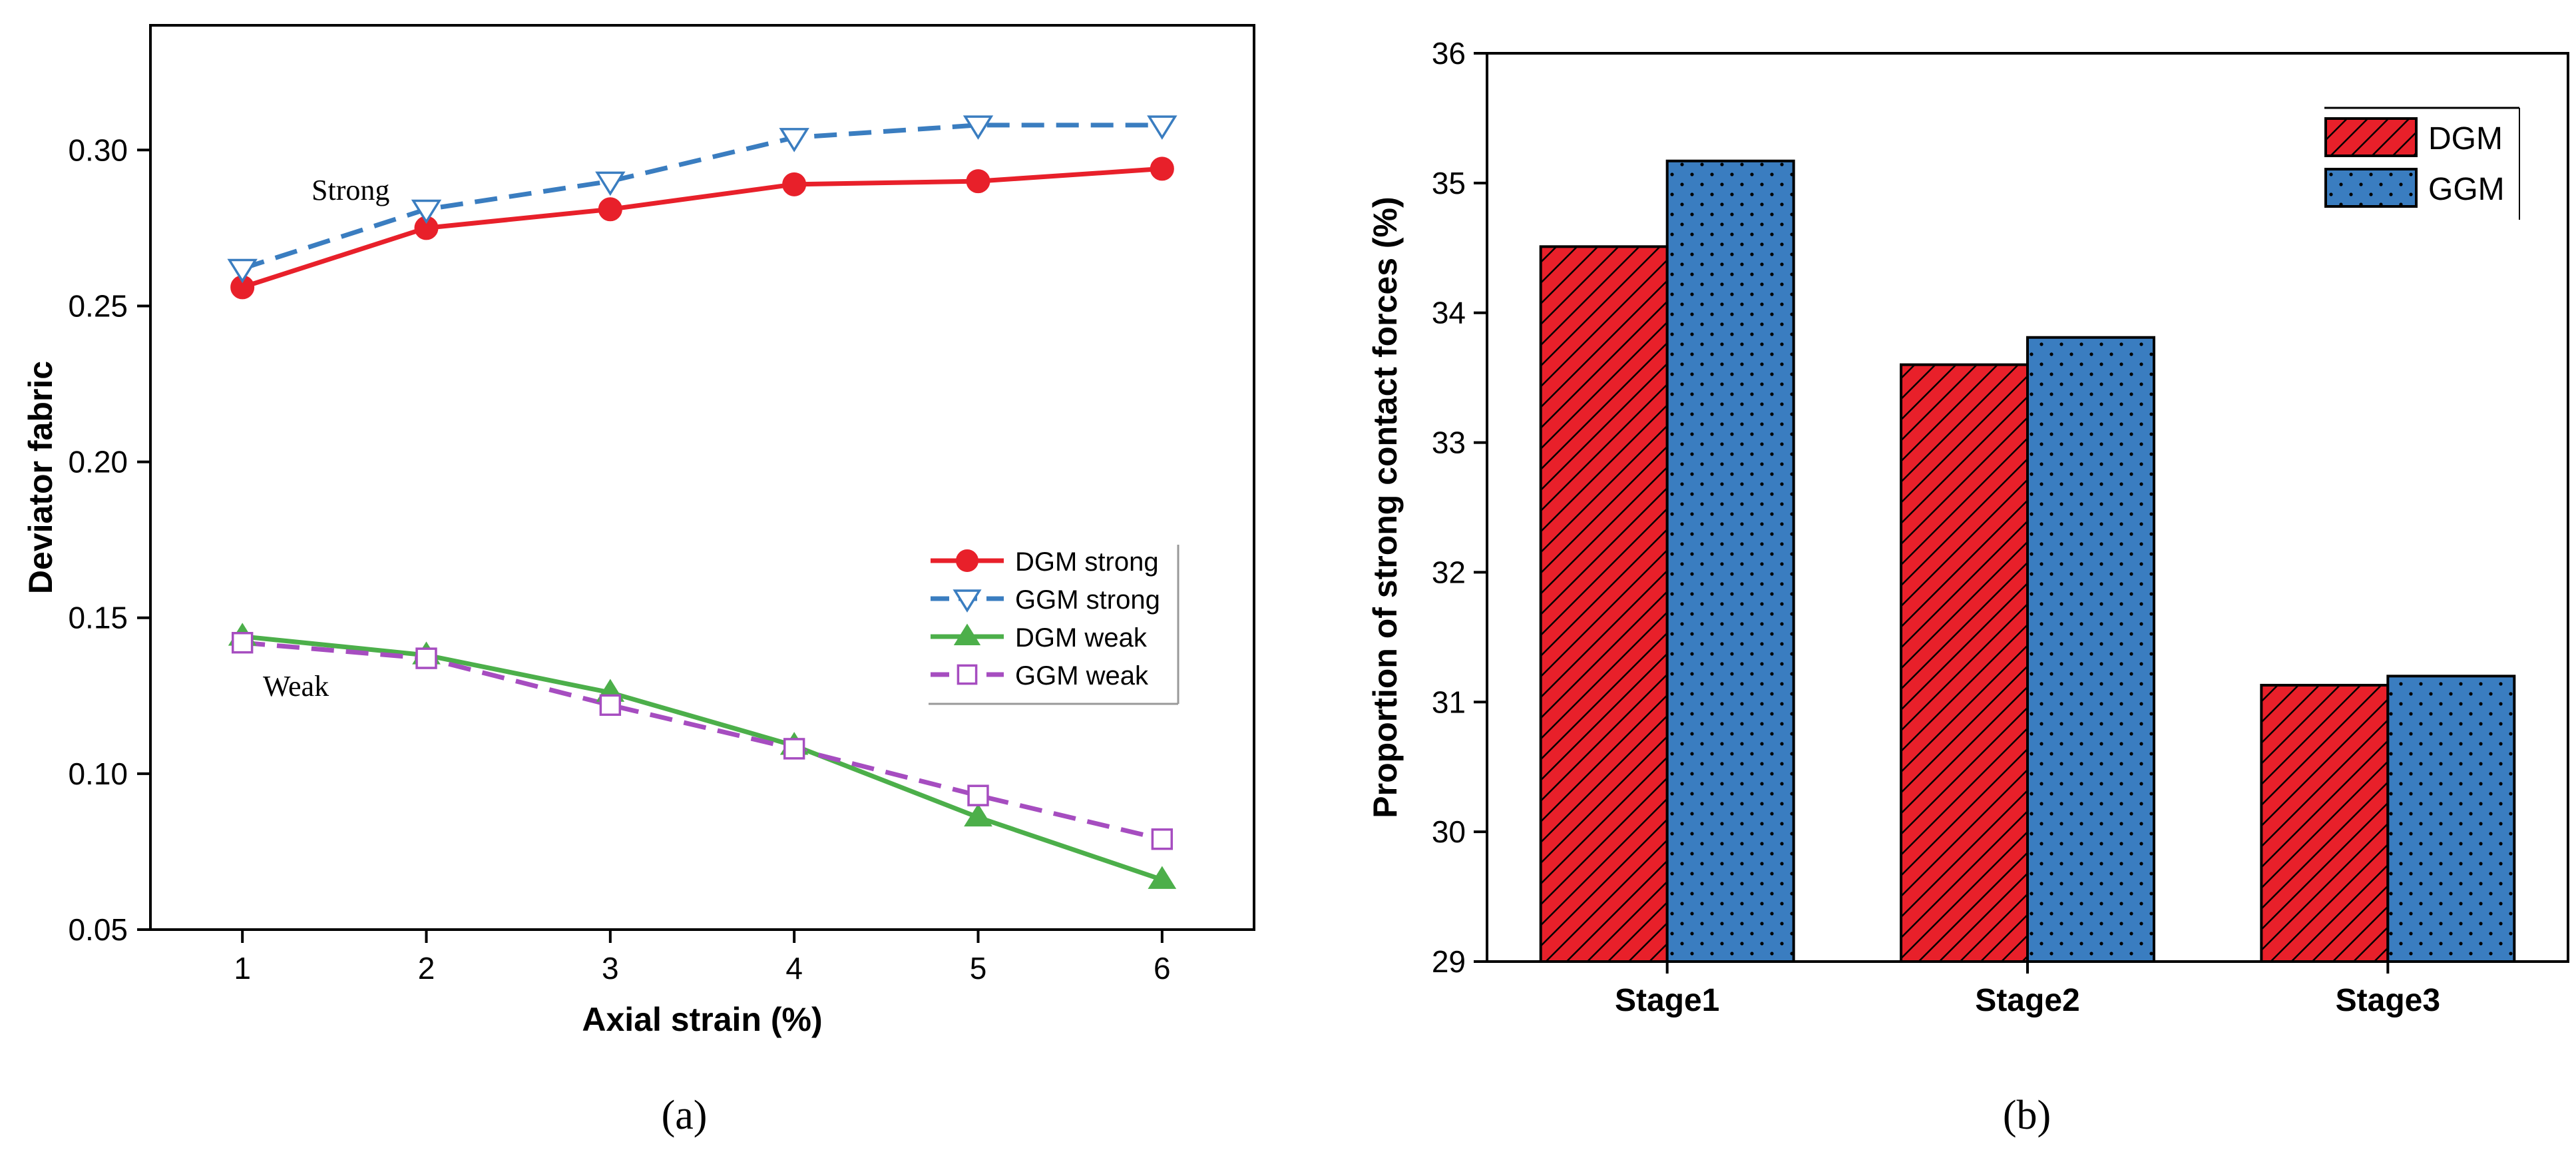 This screenshot has height=1158, width=2576. I want to click on legend-label-ggm-strong: GGM strong, so click(1087, 600).